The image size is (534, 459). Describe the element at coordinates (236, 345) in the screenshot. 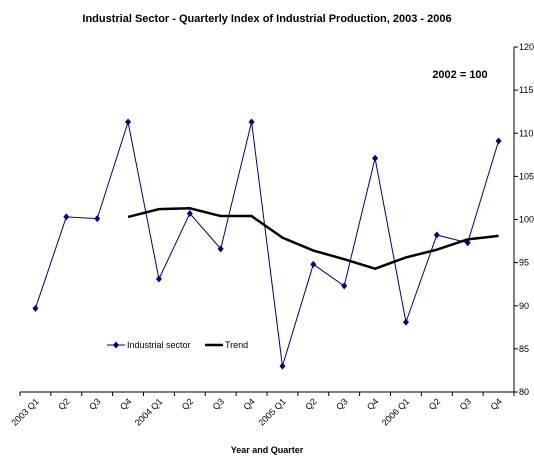

I see `legend-label: Trend` at that location.